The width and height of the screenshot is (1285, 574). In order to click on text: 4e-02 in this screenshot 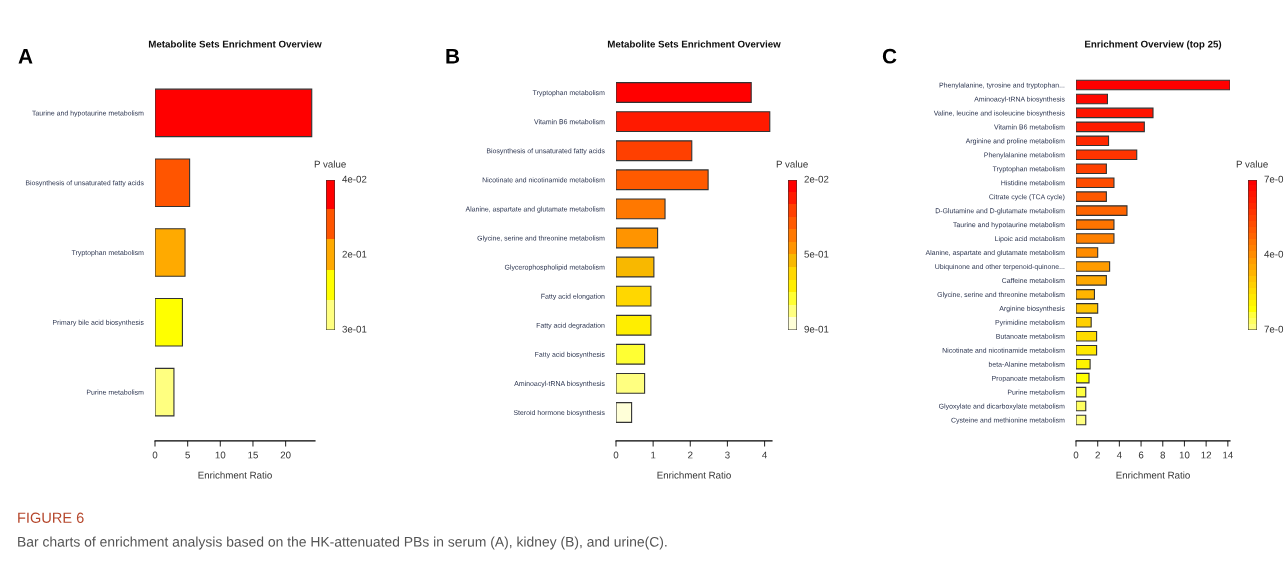, I will do `click(354, 179)`.